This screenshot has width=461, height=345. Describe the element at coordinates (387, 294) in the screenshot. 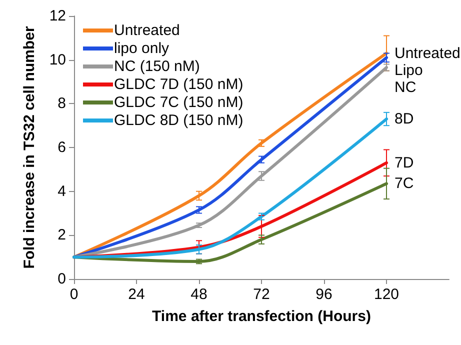

I see `x-tick-label: 120` at that location.